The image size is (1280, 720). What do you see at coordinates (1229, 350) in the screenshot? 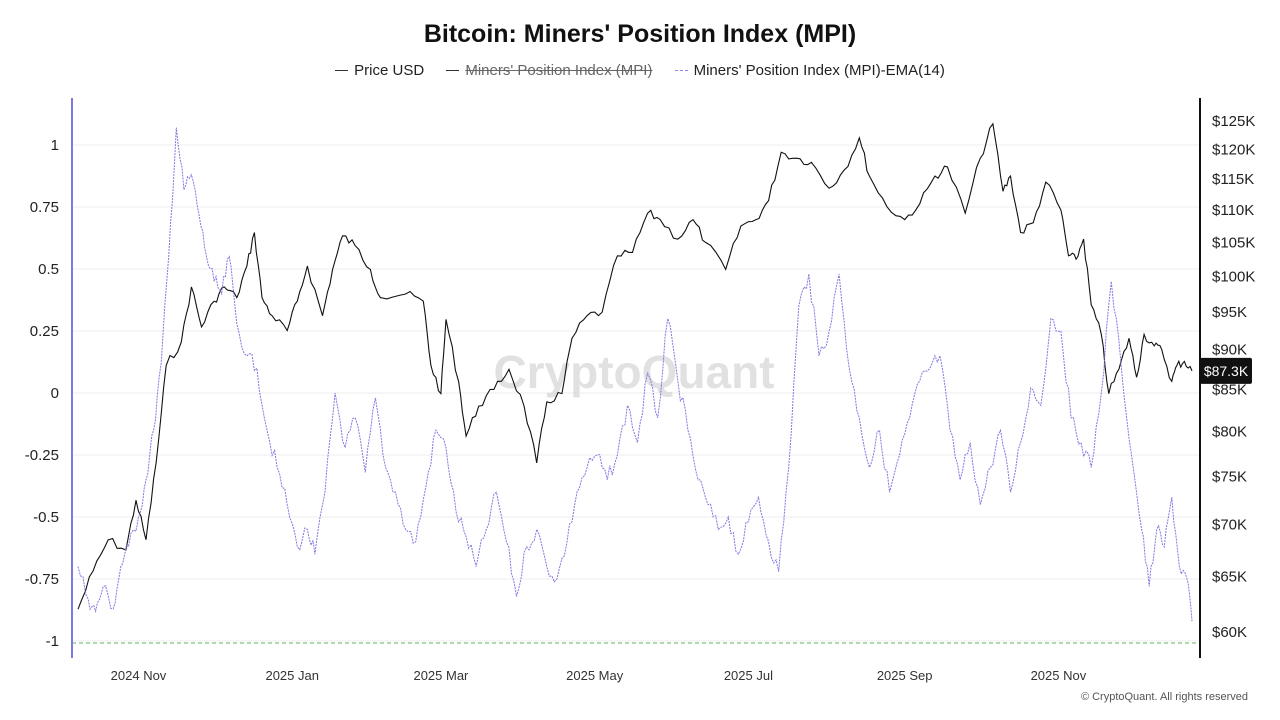
I see `right-tick-label: $90K` at bounding box center [1229, 350].